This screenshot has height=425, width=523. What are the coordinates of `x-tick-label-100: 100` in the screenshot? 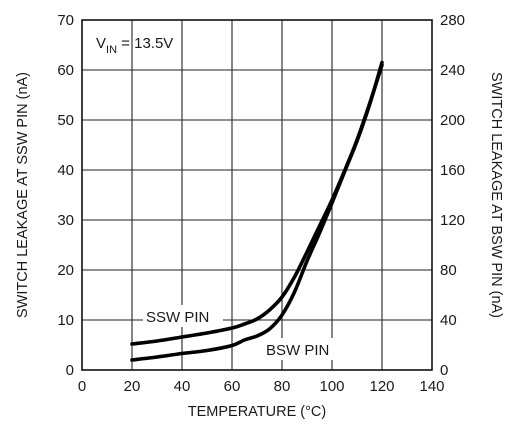 It's located at (331, 386).